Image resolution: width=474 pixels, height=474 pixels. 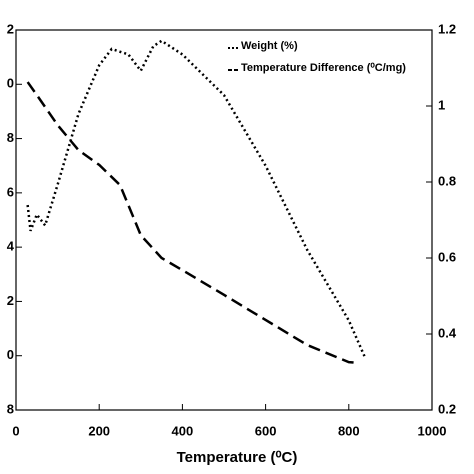 I want to click on y-tick-label: 6, so click(x=10, y=191).